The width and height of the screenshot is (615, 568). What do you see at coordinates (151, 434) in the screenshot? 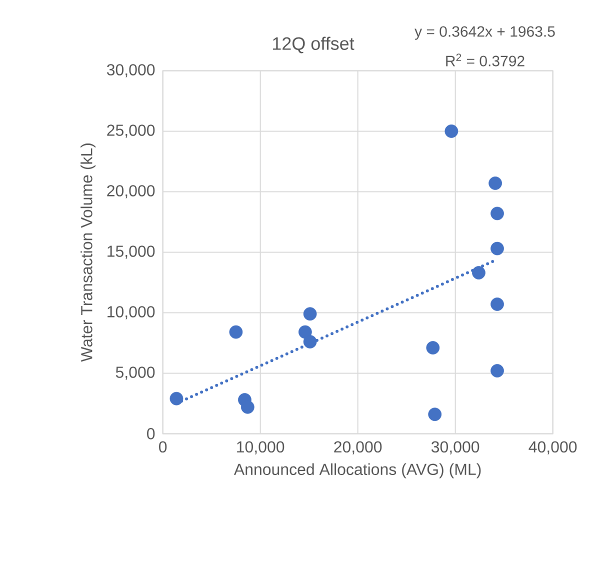
I see `y-tick-label: 0` at bounding box center [151, 434].